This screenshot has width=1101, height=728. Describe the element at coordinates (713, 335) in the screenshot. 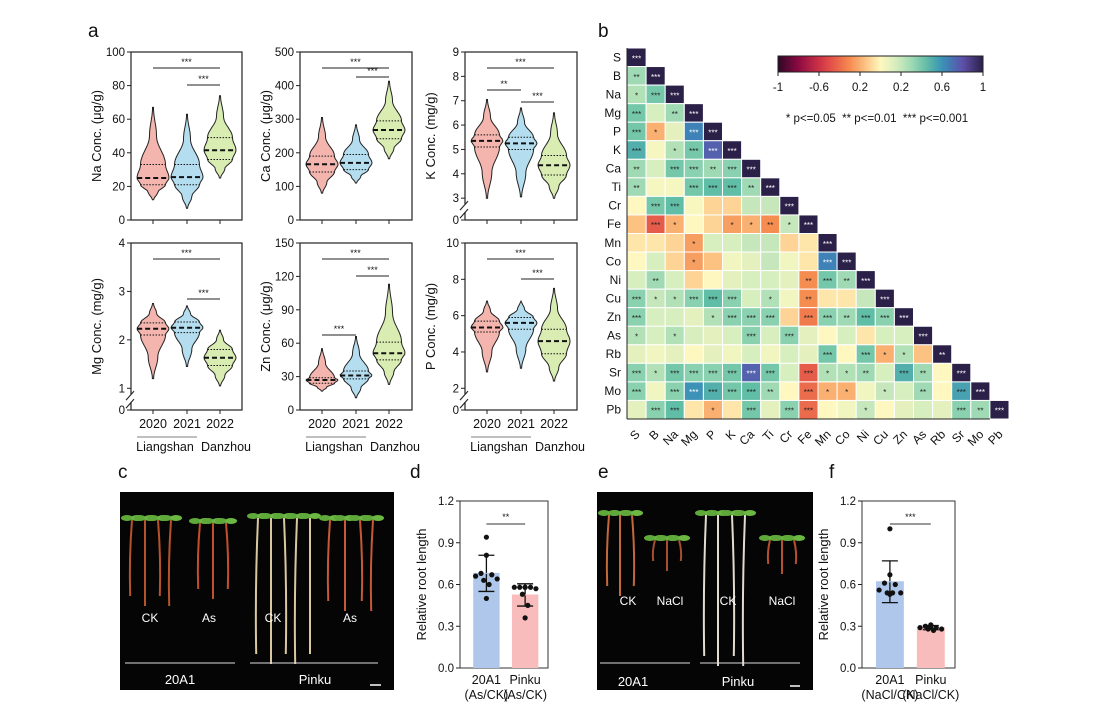

I see `heatmap-cell-As-P` at that location.